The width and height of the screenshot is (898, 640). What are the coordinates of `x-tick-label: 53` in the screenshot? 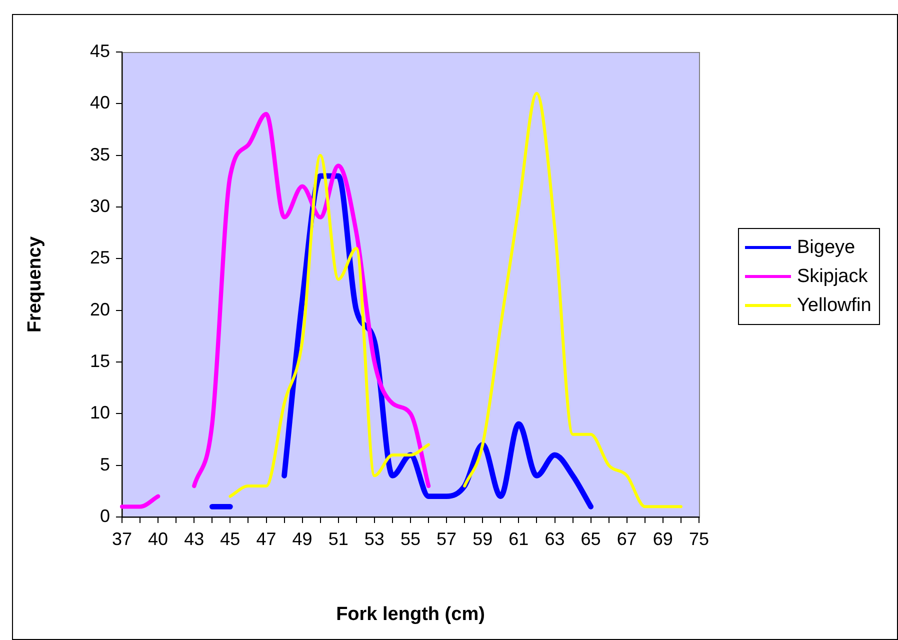 It's located at (374, 538).